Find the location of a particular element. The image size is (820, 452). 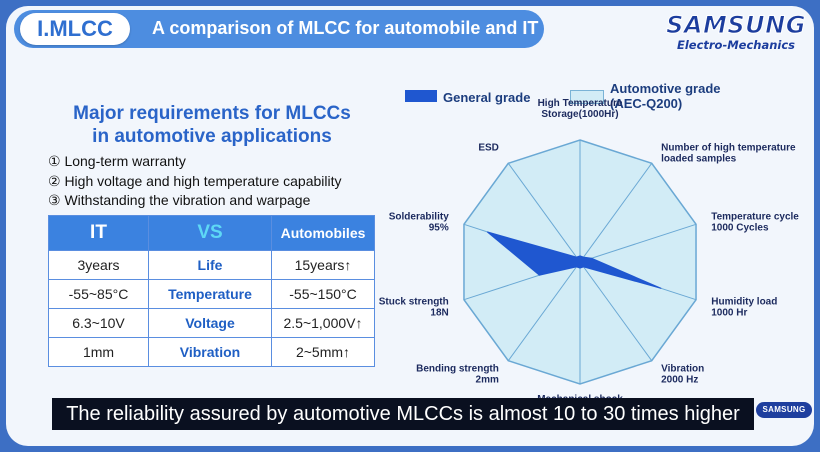

cell-param: Life is located at coordinates (210, 265).